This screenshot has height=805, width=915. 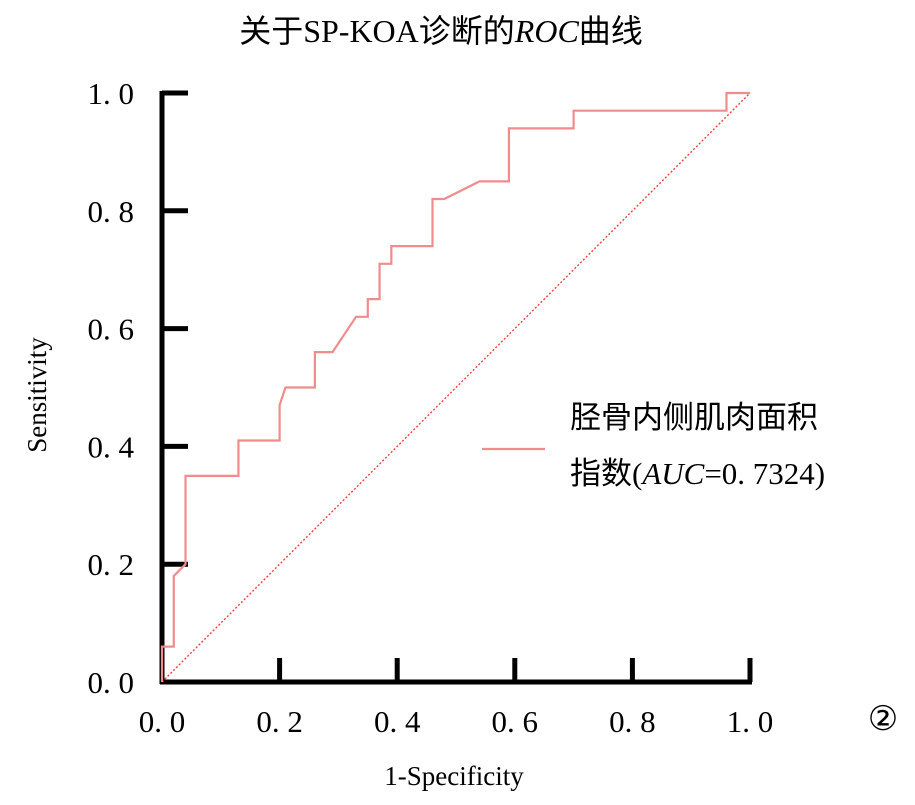 I want to click on y-tick-label: 1. 0, so click(x=111, y=93).